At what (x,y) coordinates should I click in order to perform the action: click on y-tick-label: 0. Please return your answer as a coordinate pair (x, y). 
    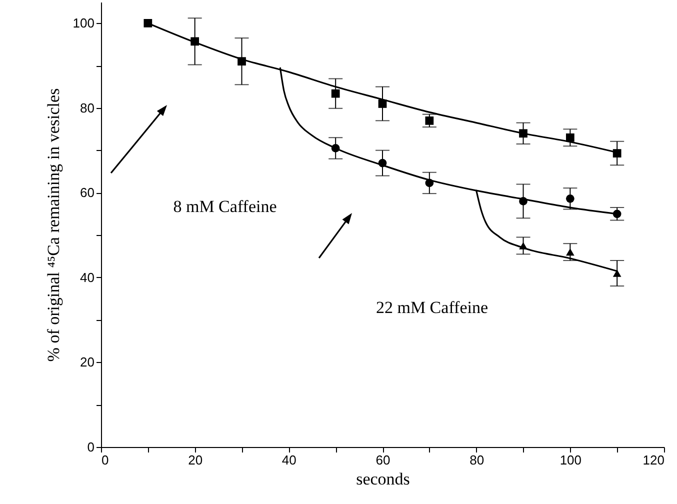
    Looking at the image, I should click on (90, 447).